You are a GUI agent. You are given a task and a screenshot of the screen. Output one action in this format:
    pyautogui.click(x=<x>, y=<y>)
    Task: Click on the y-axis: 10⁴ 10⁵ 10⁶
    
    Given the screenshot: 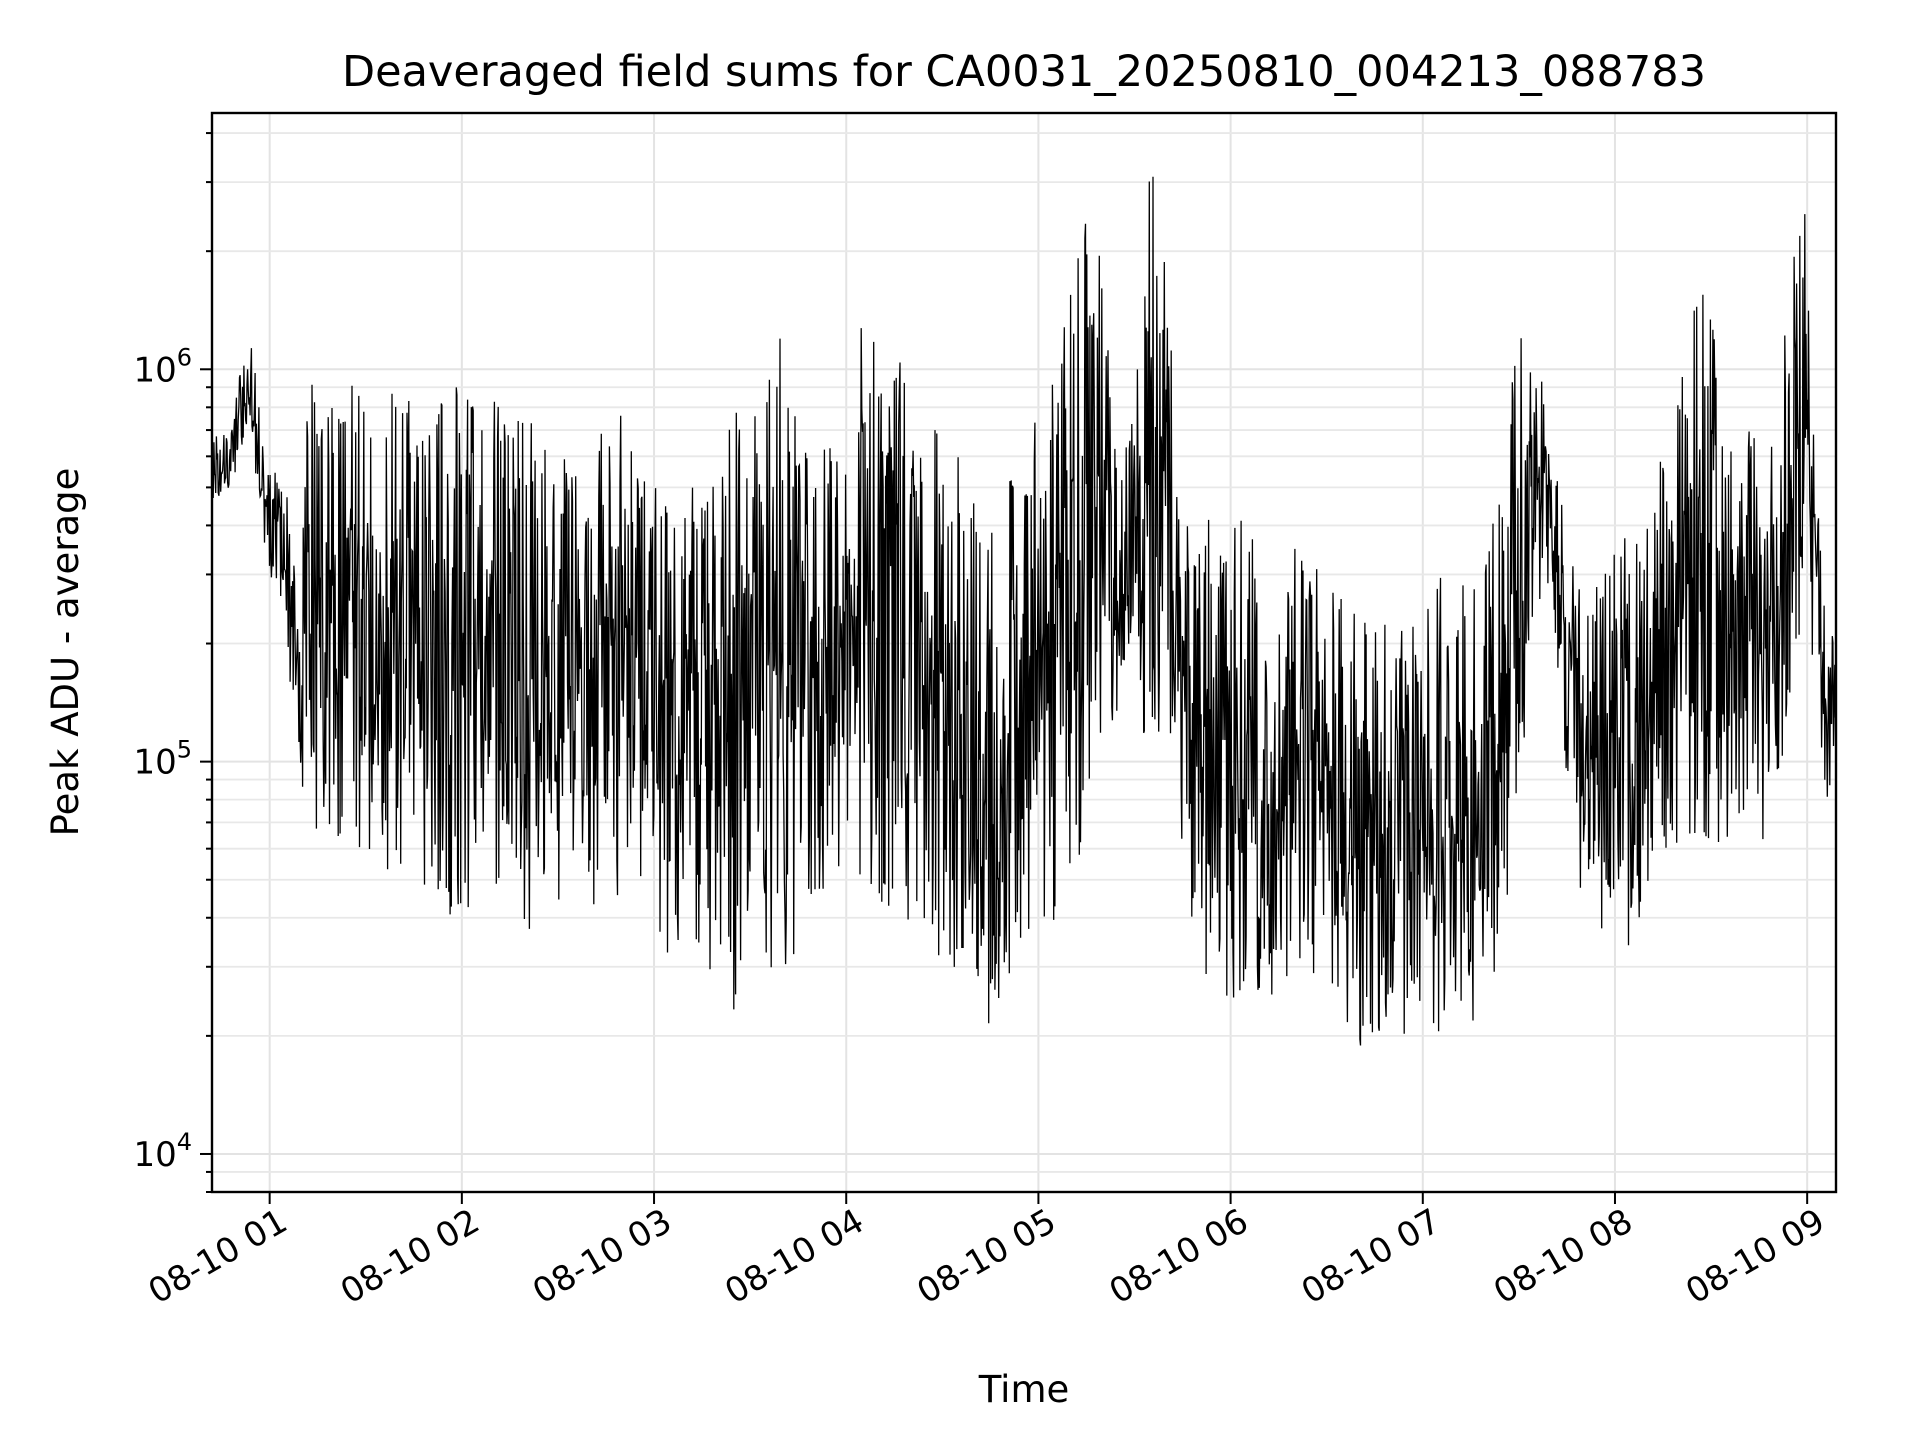 What is the action you would take?
    pyautogui.click(x=172, y=662)
    